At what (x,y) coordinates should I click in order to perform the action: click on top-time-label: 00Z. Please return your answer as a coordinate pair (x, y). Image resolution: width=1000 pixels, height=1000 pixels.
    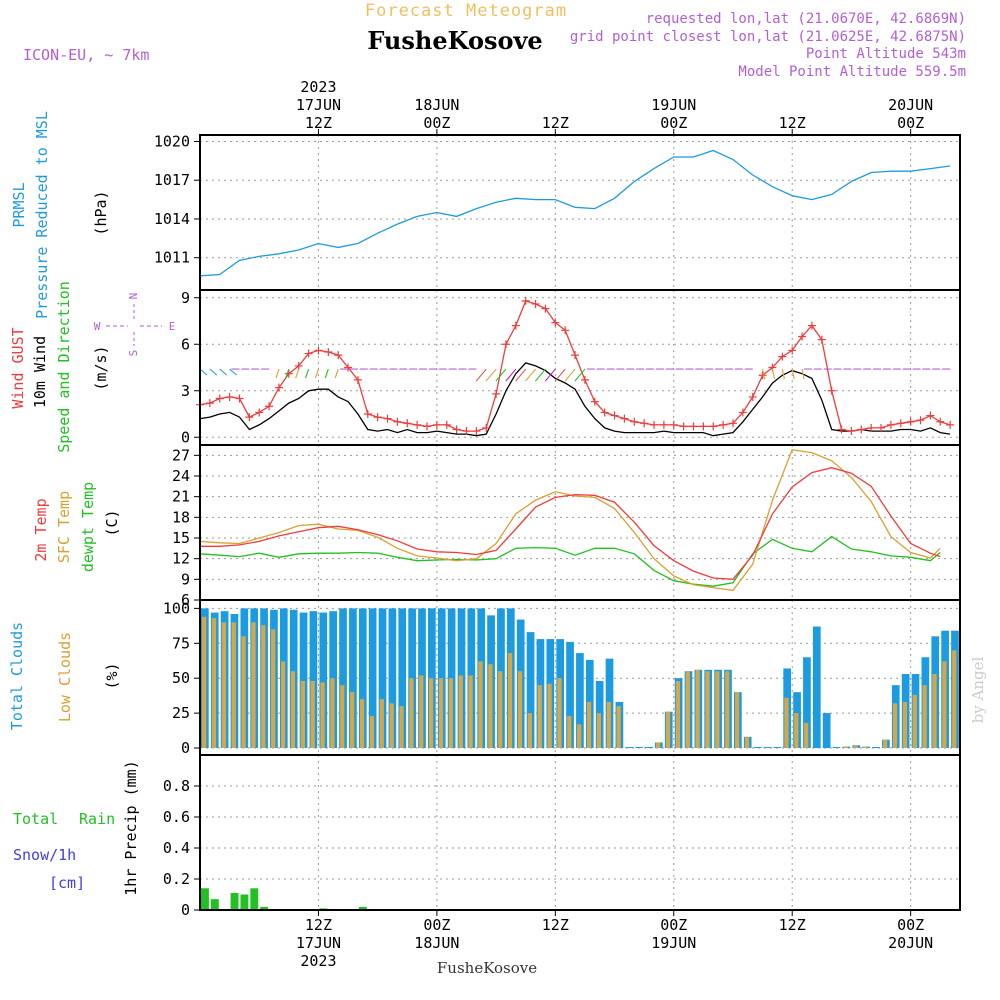
    Looking at the image, I should click on (673, 123).